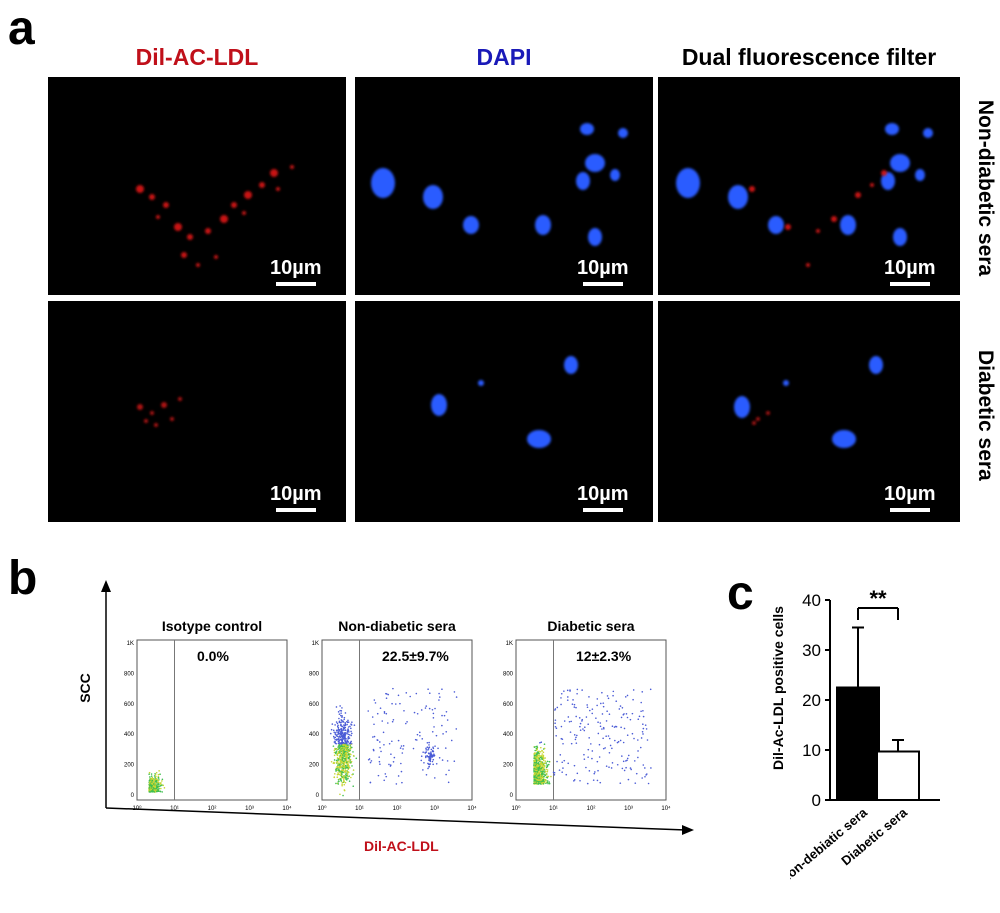 The image size is (1000, 913). I want to click on panel-letter-a: a, so click(21, 28).